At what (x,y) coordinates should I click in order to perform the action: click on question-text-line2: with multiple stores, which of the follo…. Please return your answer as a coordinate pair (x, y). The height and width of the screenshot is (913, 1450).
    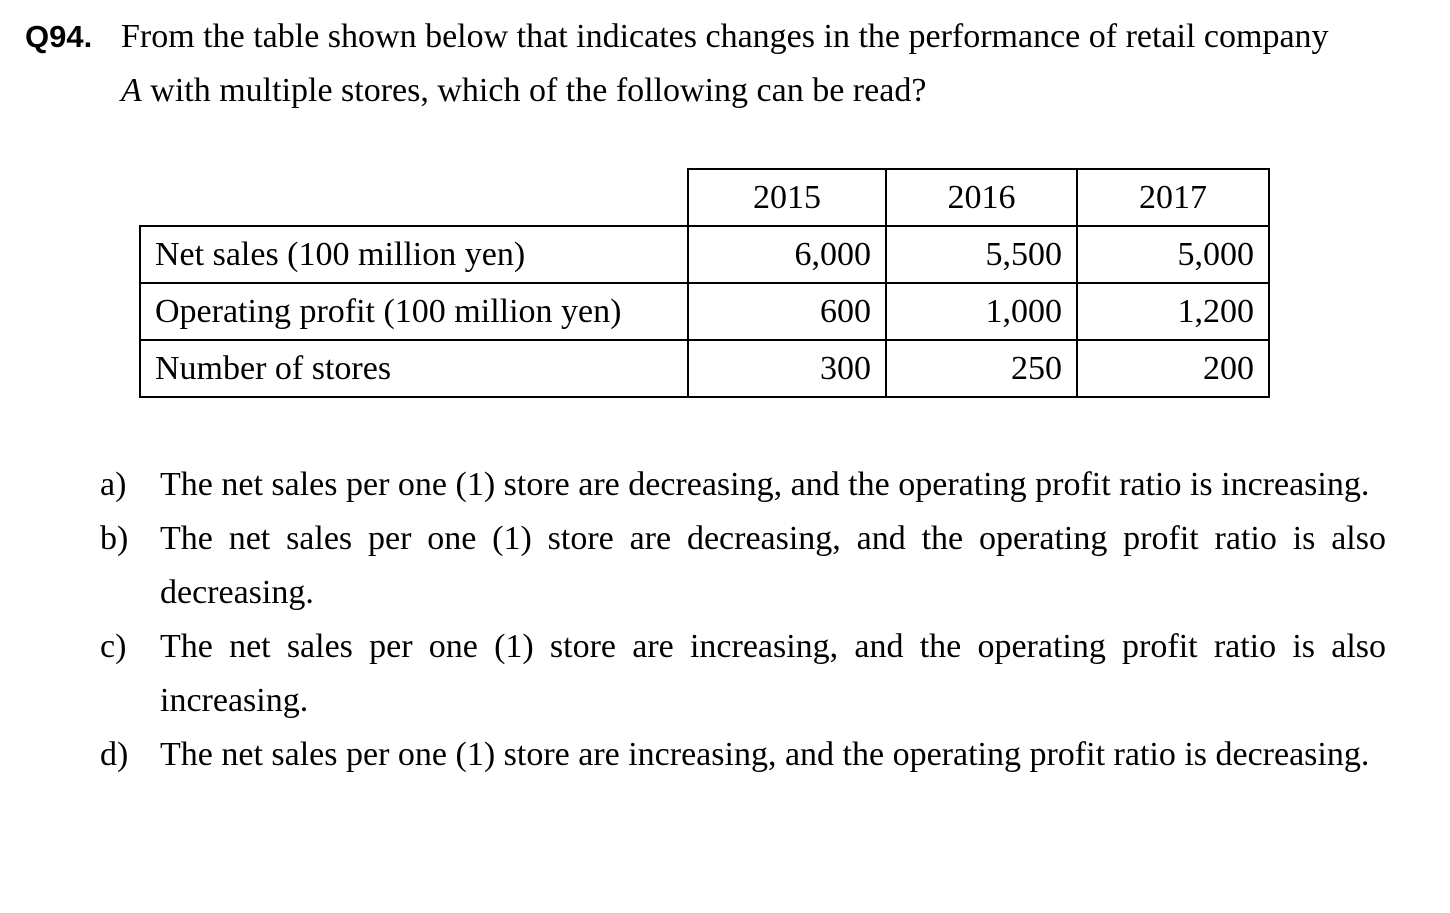
    Looking at the image, I should click on (534, 90).